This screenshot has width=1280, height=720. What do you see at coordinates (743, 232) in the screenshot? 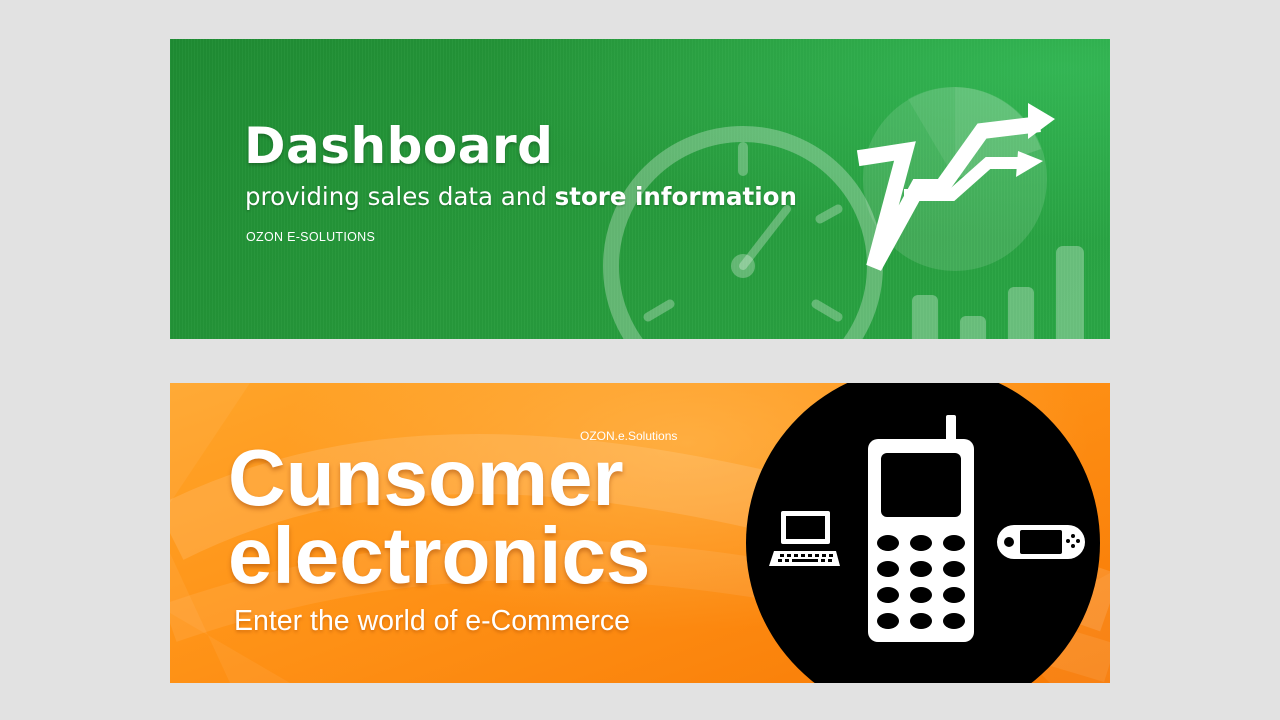
I see `stopwatch-icon` at bounding box center [743, 232].